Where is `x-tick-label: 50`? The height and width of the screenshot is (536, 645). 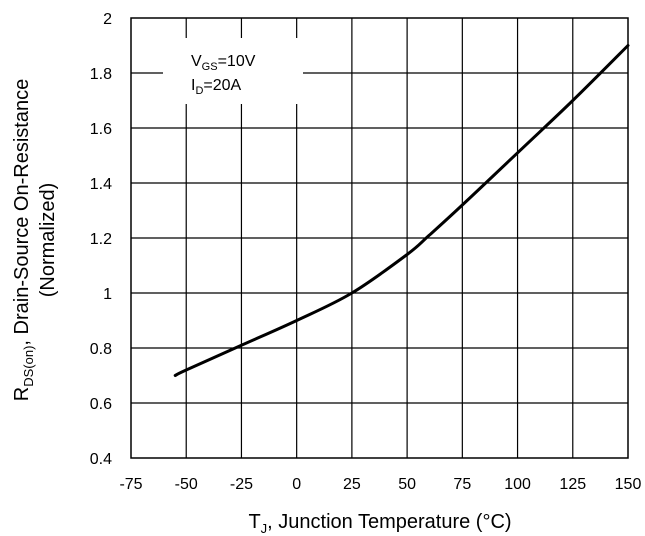
x-tick-label: 50 is located at coordinates (407, 484).